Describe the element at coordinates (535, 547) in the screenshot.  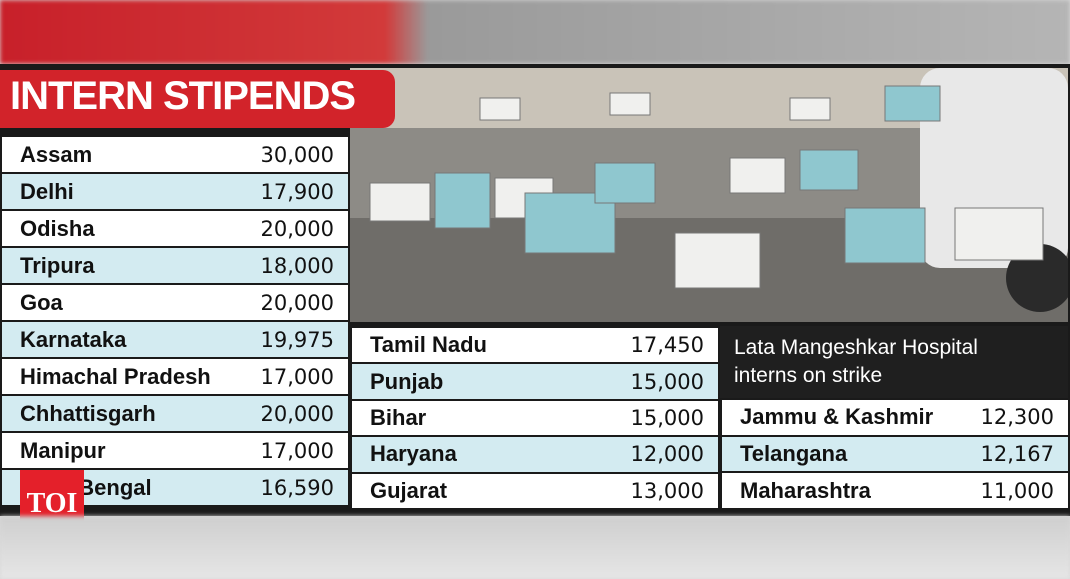
I see `bottom-strip` at that location.